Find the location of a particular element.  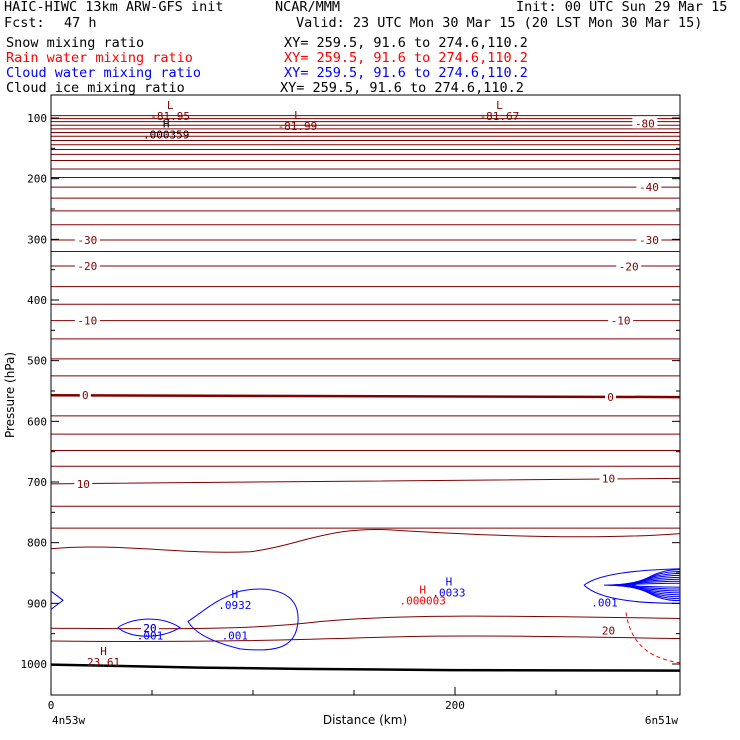

chart-title: HAIC-HIWC 13km ARW-GFS init is located at coordinates (114, 7).